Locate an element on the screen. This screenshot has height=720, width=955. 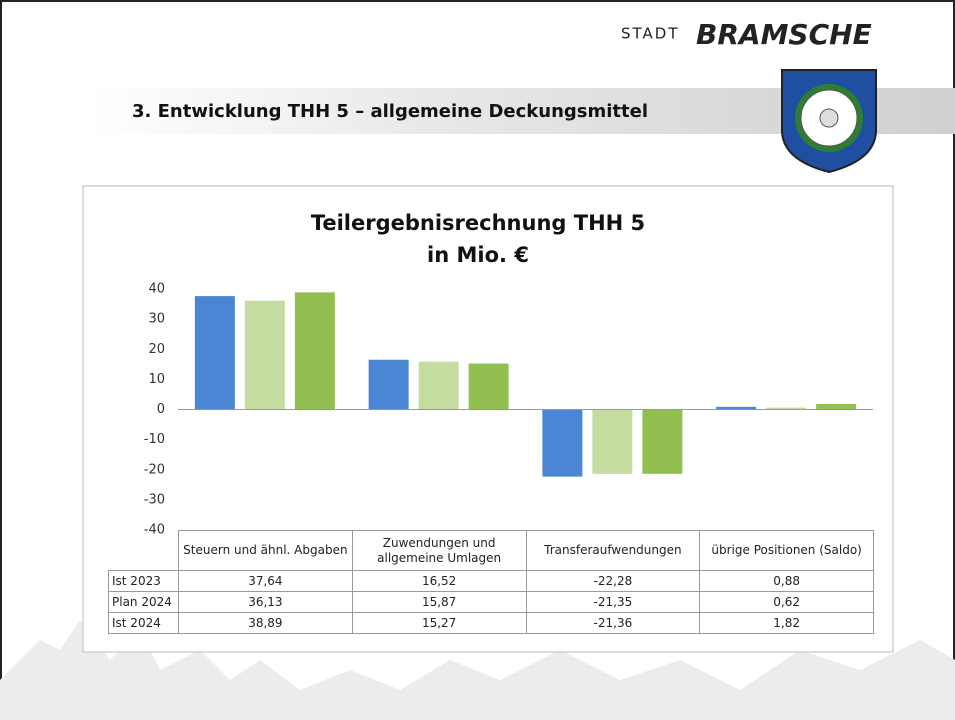
y-tick-label: 30 is located at coordinates (156, 319).